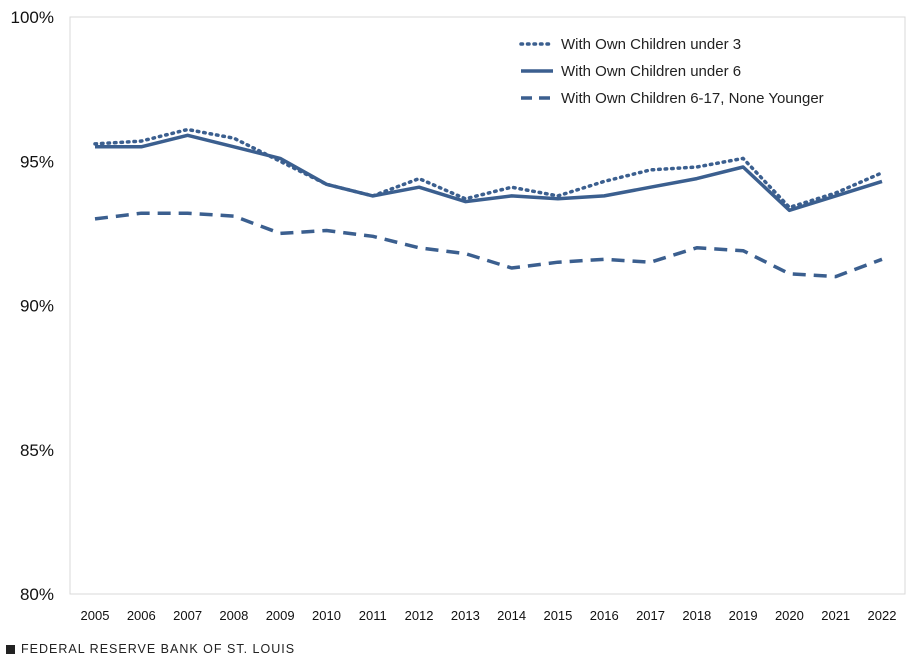  What do you see at coordinates (511, 615) in the screenshot?
I see `x-tick-label: 2014` at bounding box center [511, 615].